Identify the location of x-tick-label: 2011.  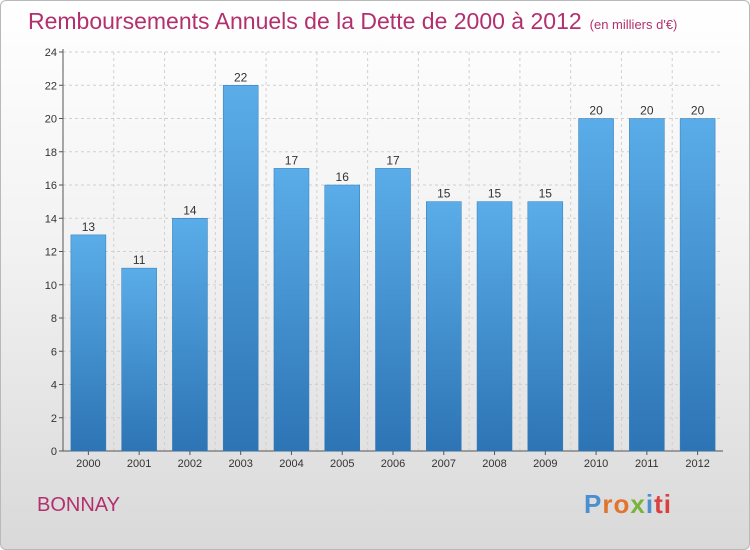
(647, 464).